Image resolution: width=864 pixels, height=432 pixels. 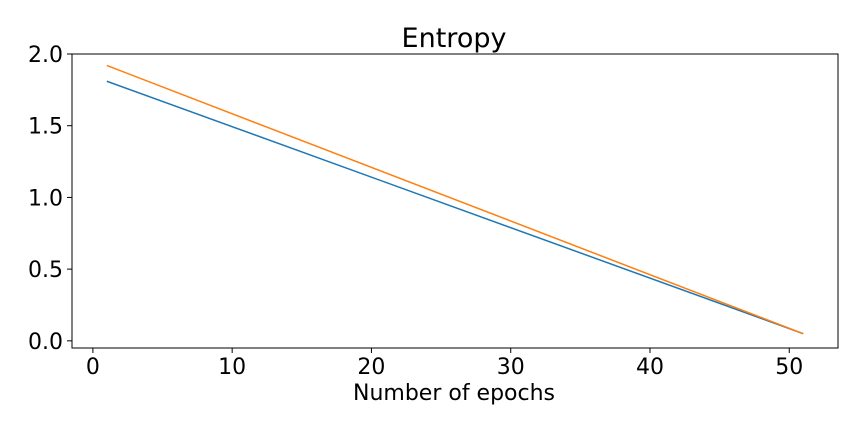 I want to click on y-axis: 0.0 0.5 1.0 1.5 2.0, so click(x=50, y=199).